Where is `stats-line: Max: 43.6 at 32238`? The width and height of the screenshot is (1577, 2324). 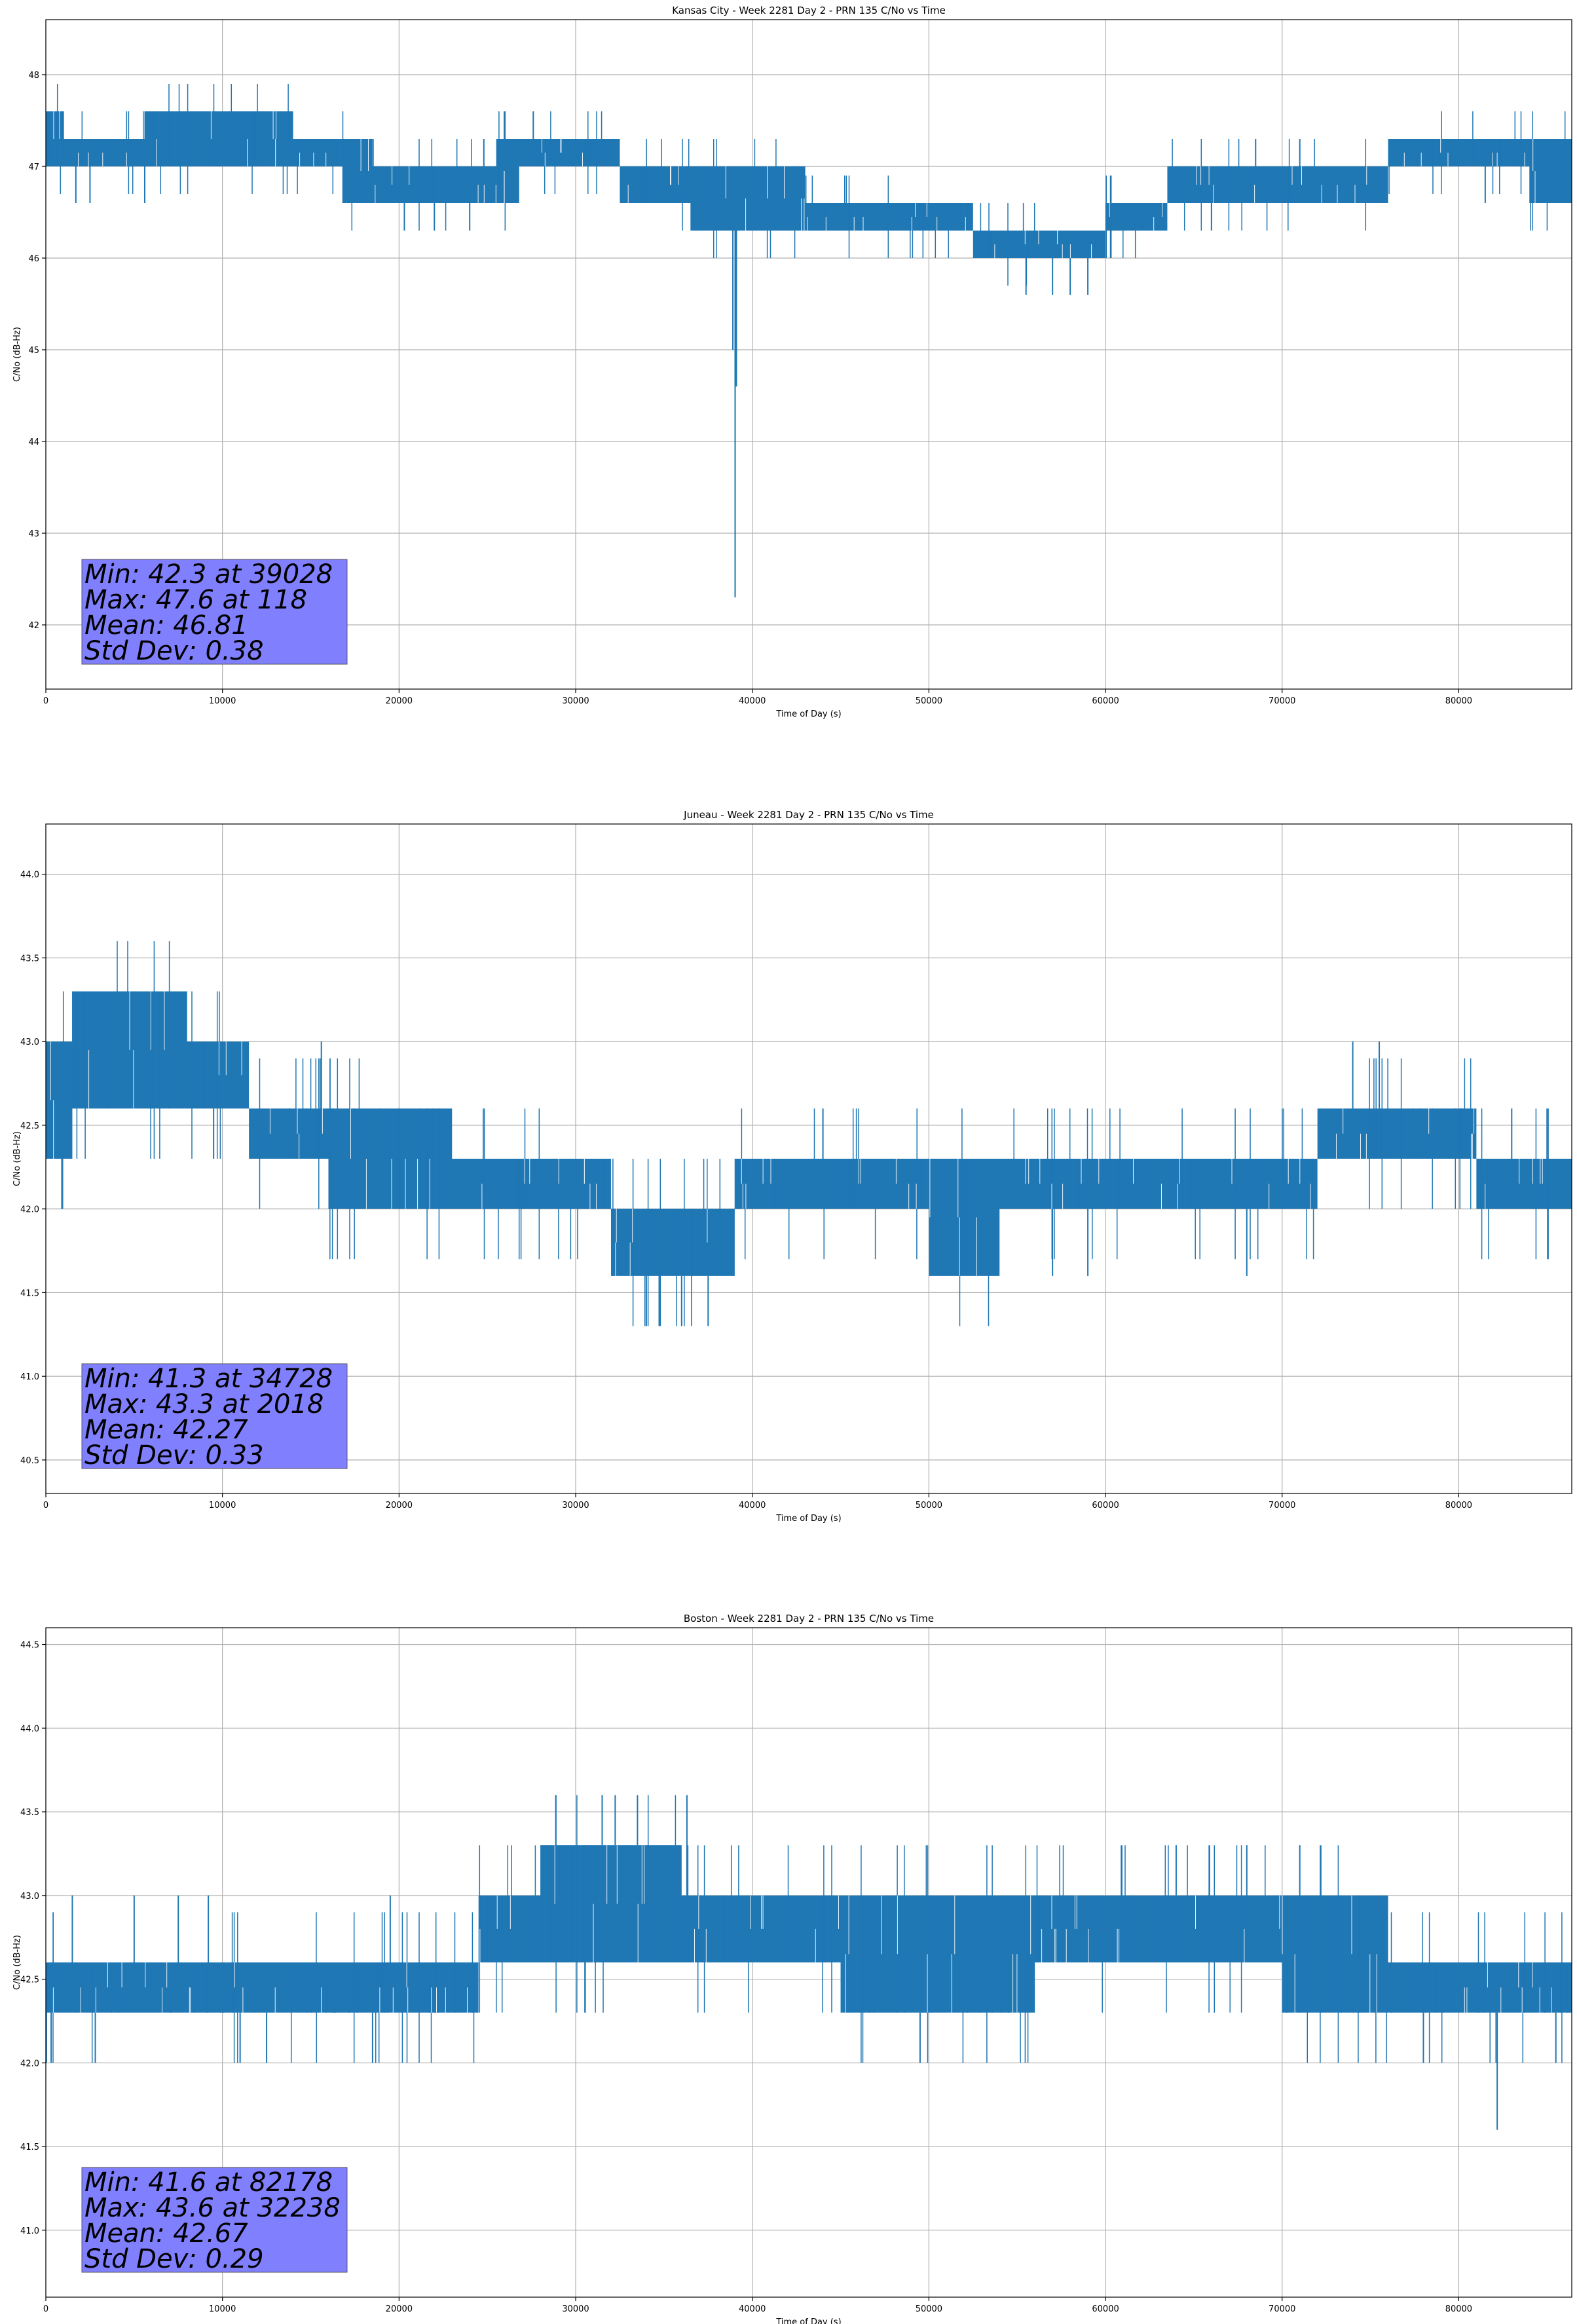 stats-line: Max: 43.6 at 32238 is located at coordinates (212, 2208).